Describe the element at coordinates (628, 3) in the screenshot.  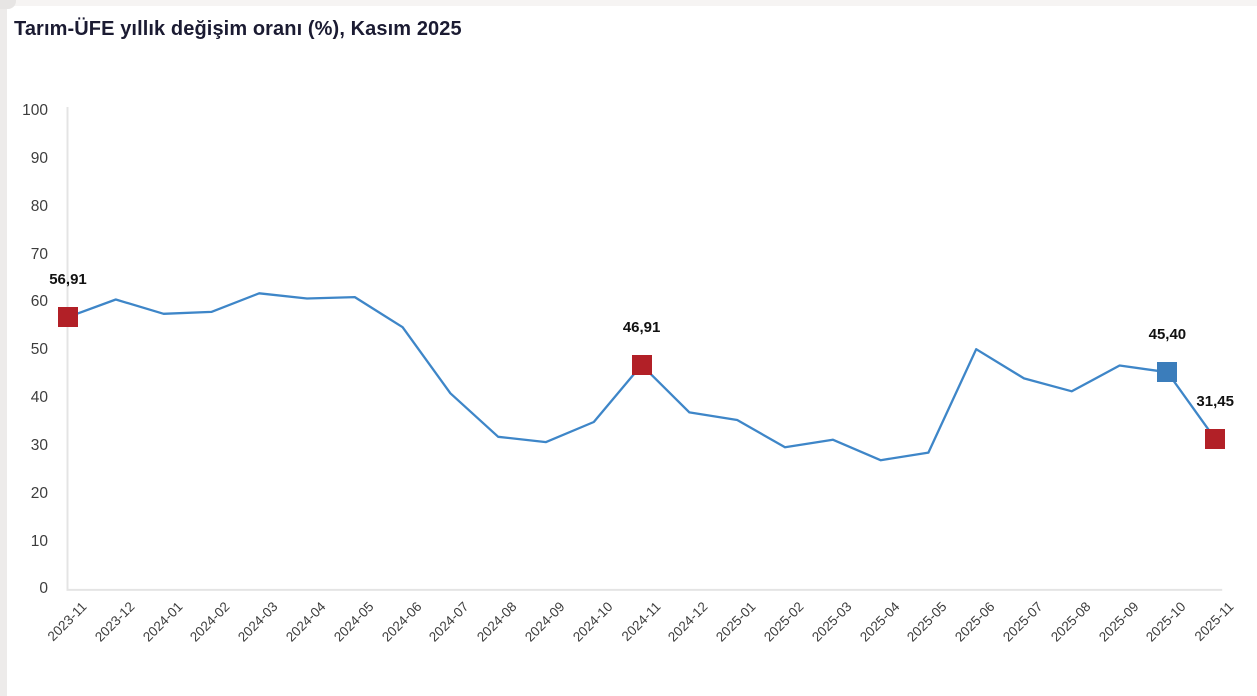
I see `page-edge-top` at that location.